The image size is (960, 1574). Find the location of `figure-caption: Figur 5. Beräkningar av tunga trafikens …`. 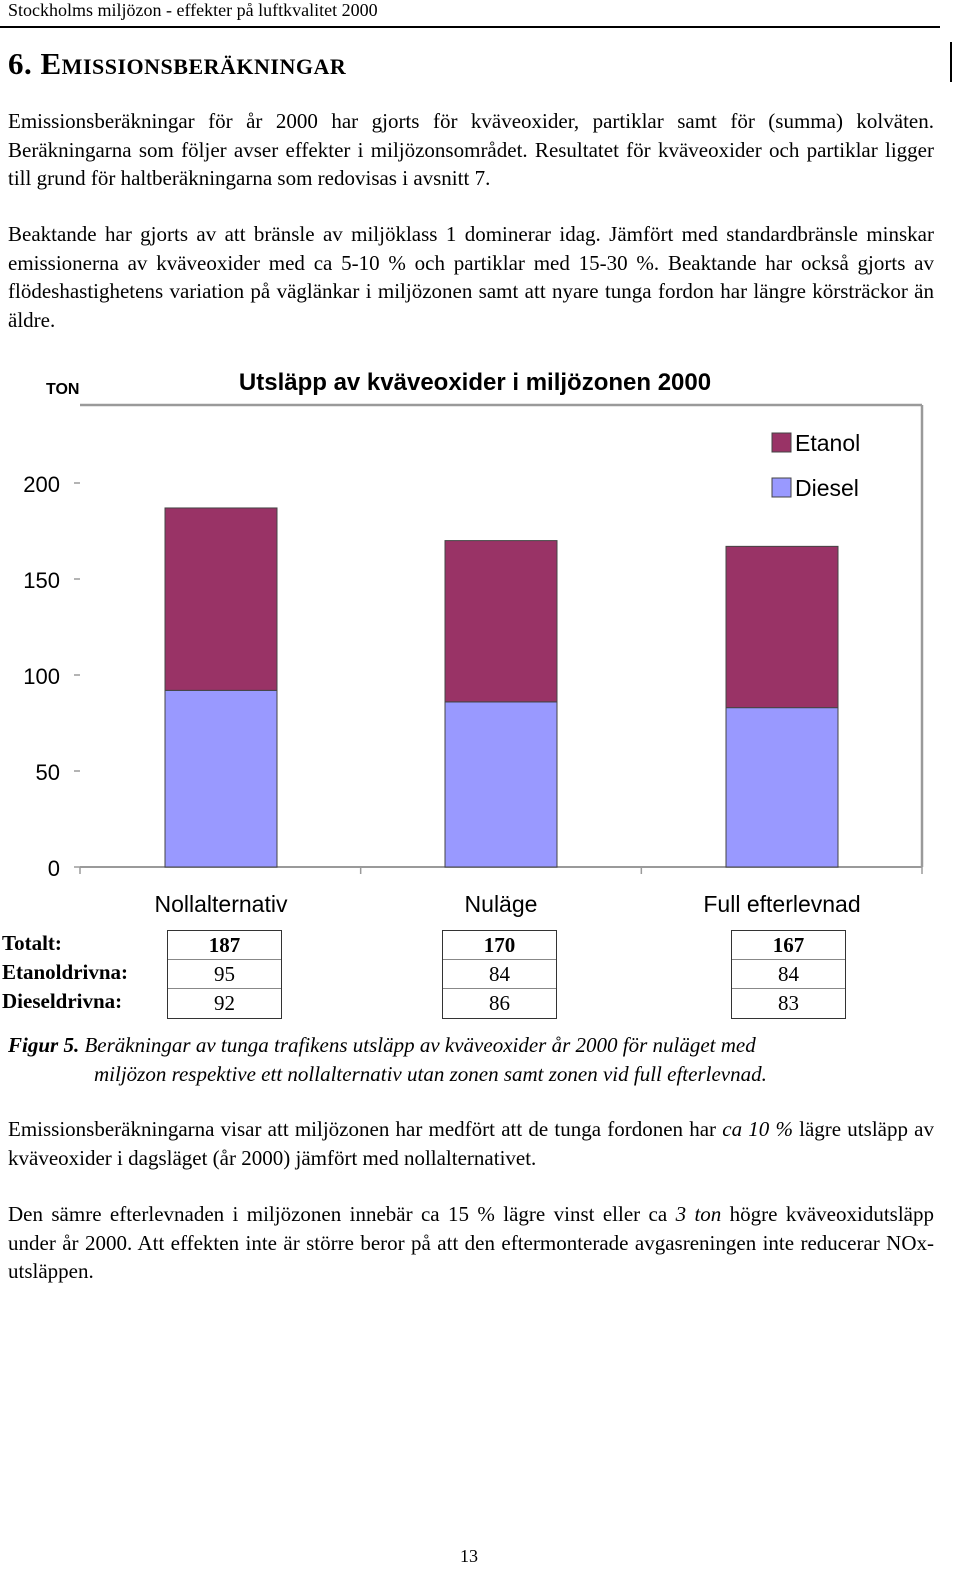

figure-caption: Figur 5. Beräkningar av tunga trafikens … is located at coordinates (473, 1060).